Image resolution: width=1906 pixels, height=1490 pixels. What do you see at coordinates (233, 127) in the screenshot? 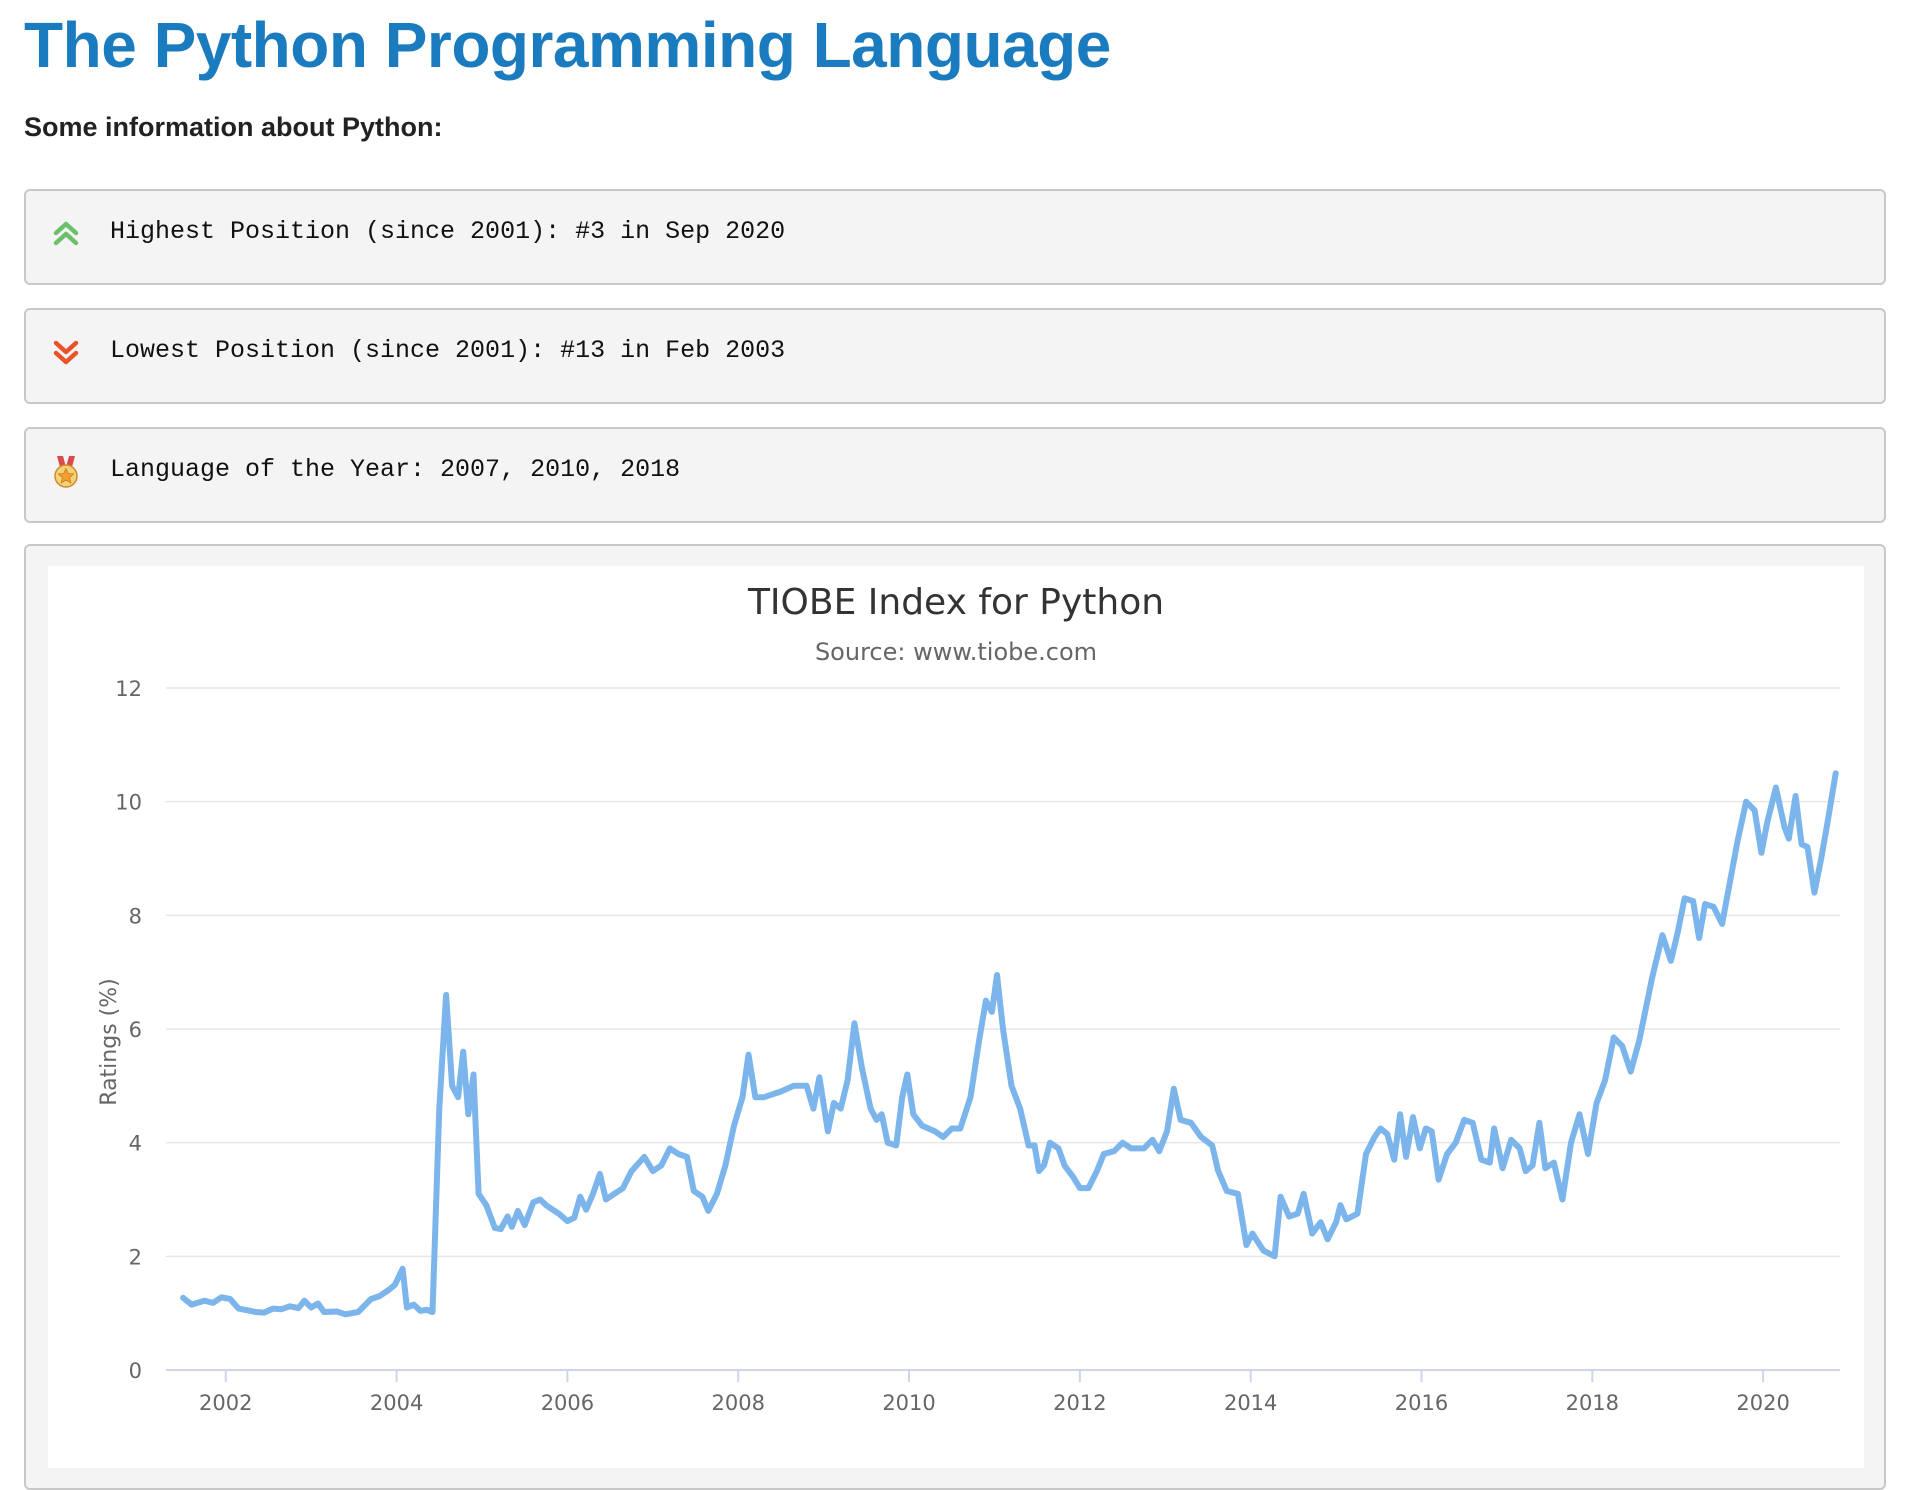
I see `section-subtitle: Some information about Python:` at bounding box center [233, 127].